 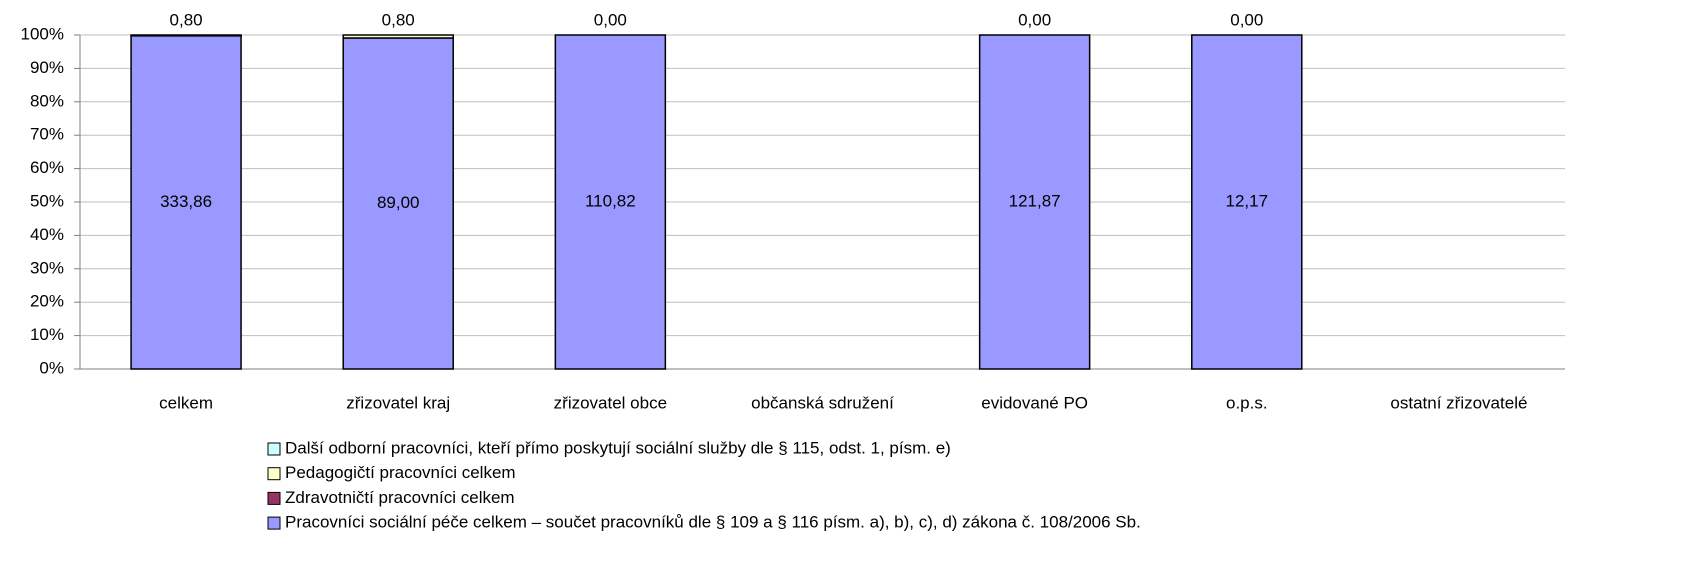 What do you see at coordinates (1247, 402) in the screenshot?
I see `x-tick-label: o.p.s.` at bounding box center [1247, 402].